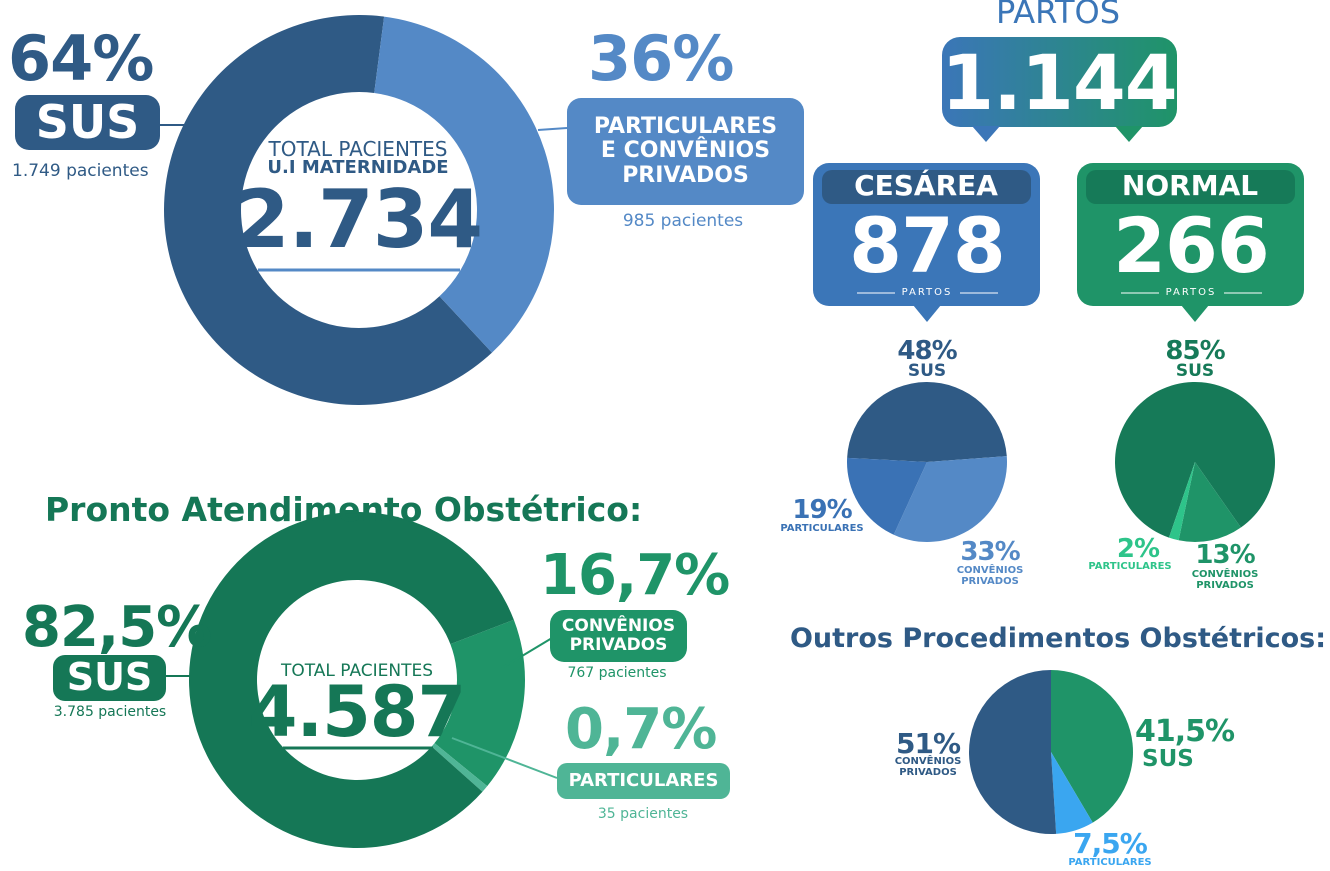 Image resolution: width=1330 pixels, height=871 pixels. What do you see at coordinates (80, 171) in the screenshot?
I see `patient-label: 1.749 pacientes` at bounding box center [80, 171].